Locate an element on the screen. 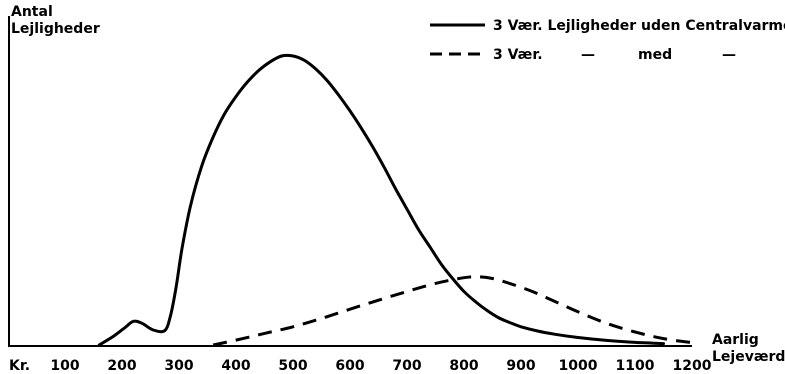  series-line-med-centralvarme is located at coordinates (452, 311).